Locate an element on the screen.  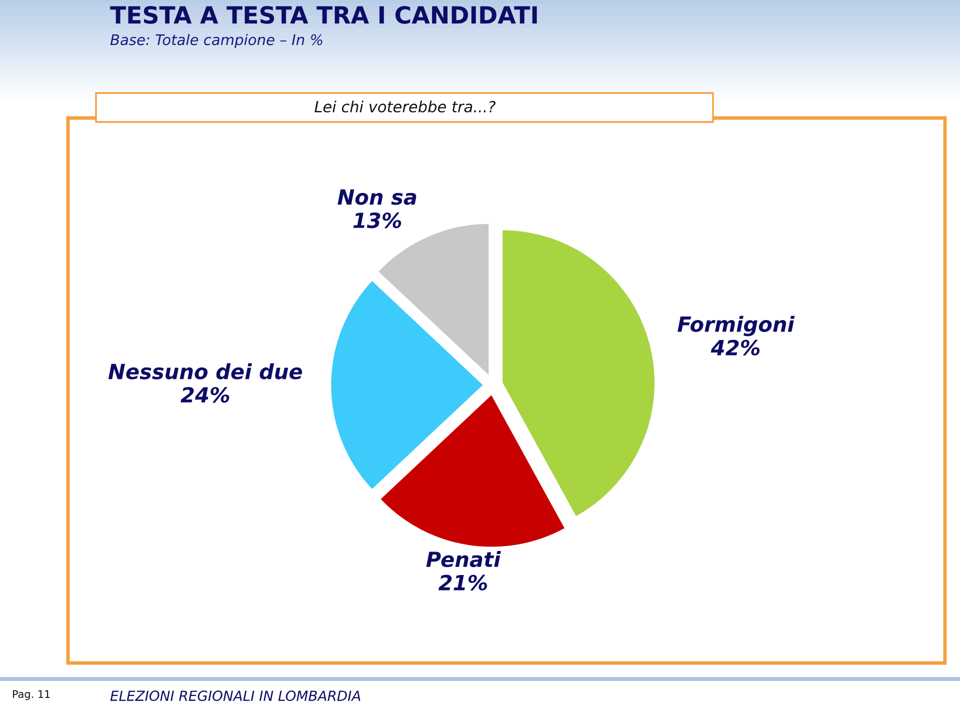
slice-label: Penati is located at coordinates (463, 559).